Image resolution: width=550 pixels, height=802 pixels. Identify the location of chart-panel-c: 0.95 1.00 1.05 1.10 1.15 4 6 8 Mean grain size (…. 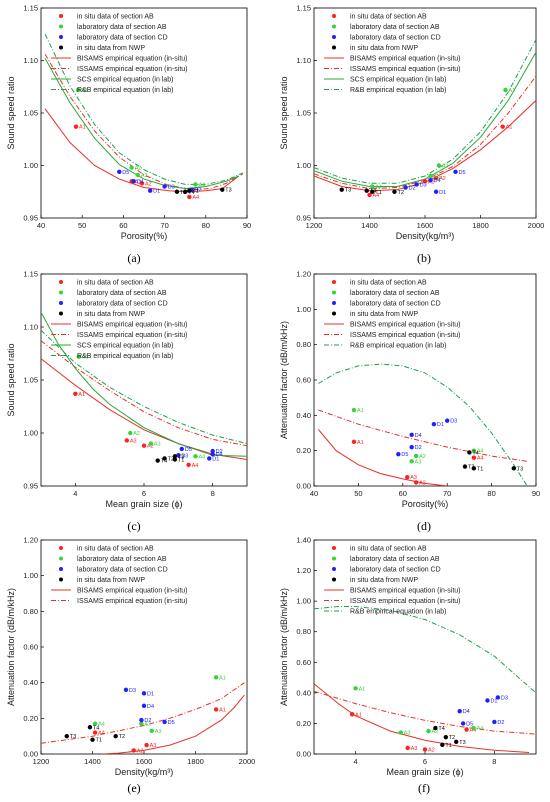
(127, 401).